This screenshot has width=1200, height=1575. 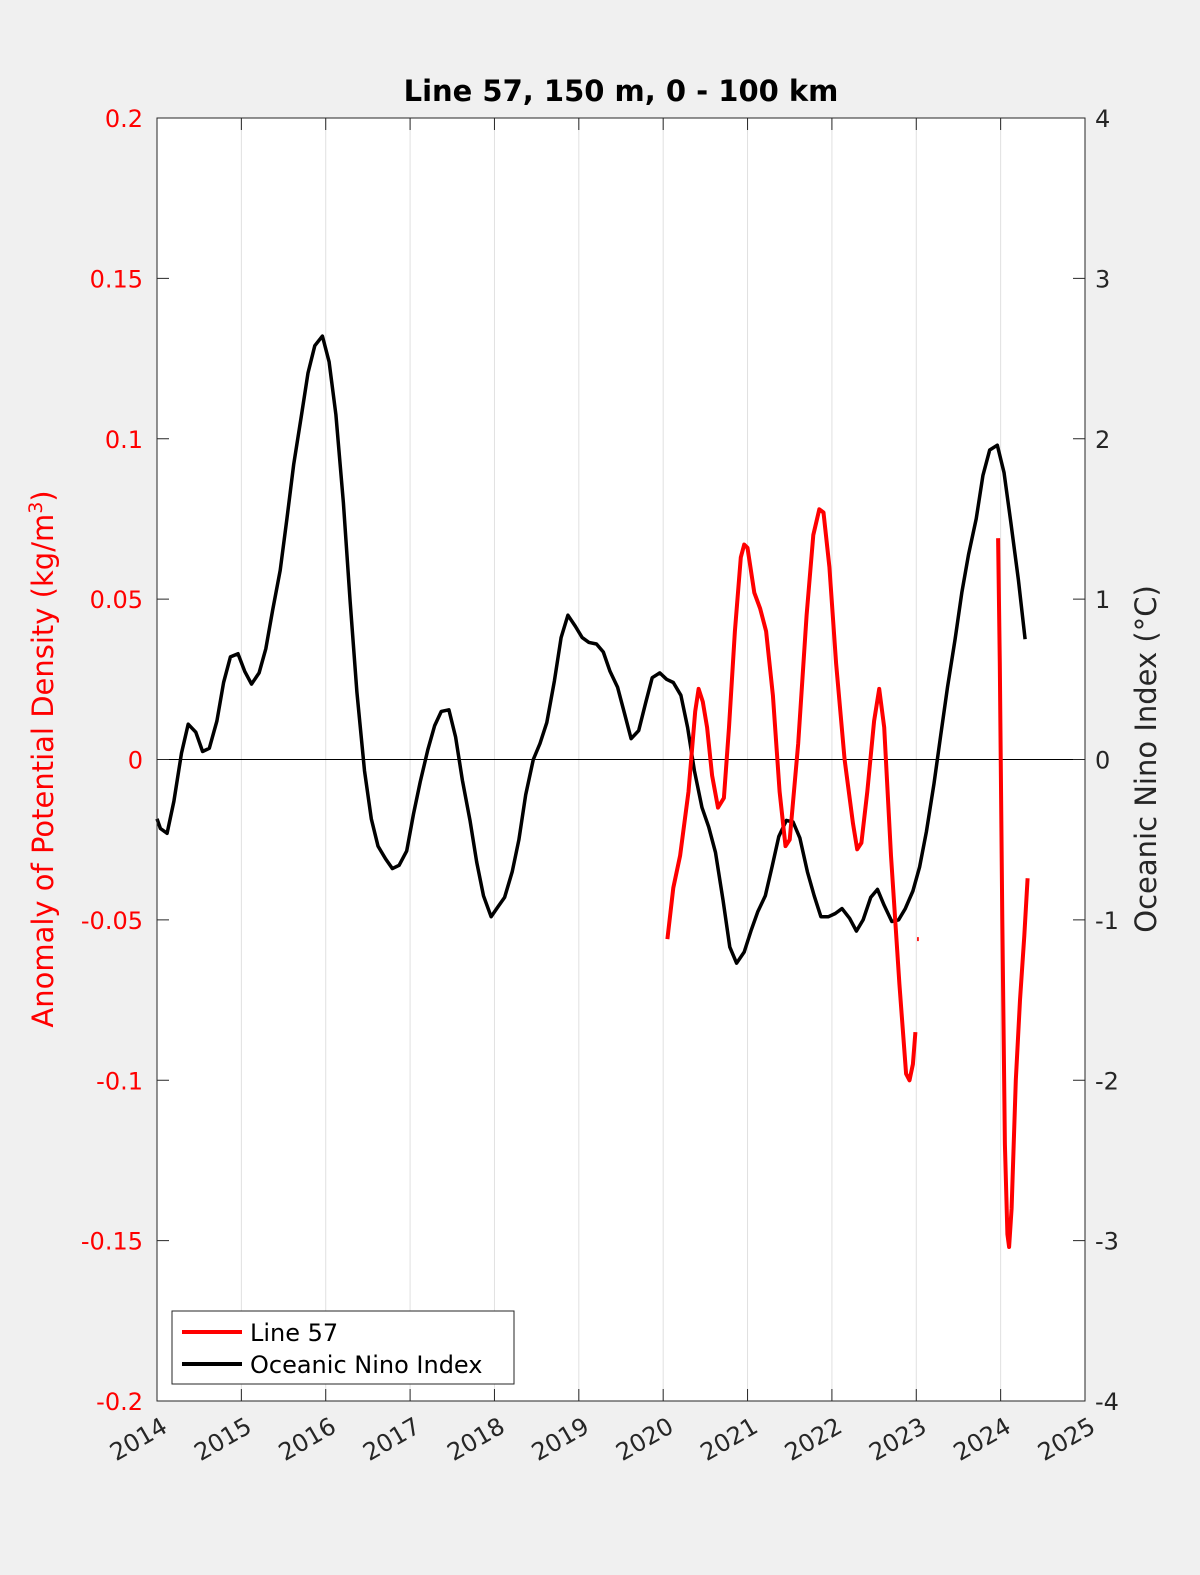 I want to click on left-axis-label-main: Anomaly of Potential Density (kg/m, so click(x=43, y=771).